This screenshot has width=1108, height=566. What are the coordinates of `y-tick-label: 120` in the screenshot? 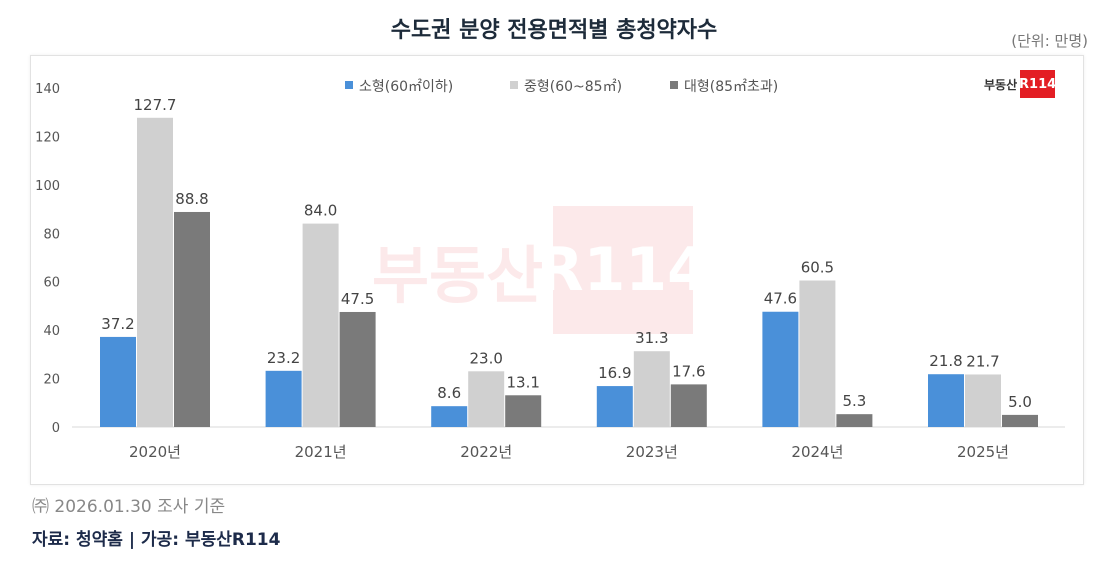 It's located at (47, 137).